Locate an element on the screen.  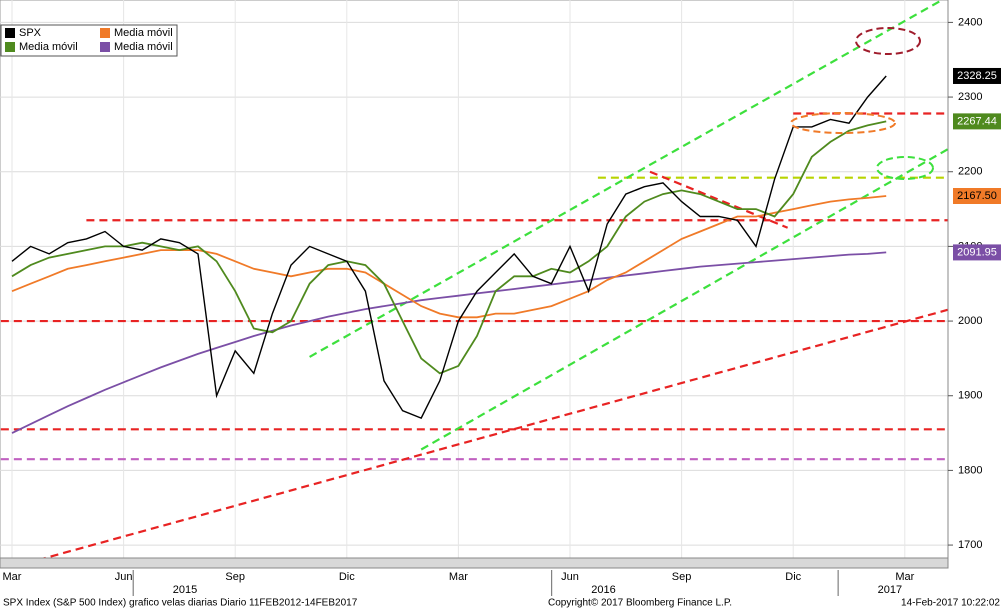
last-value-label: 2267.44 is located at coordinates (977, 121).